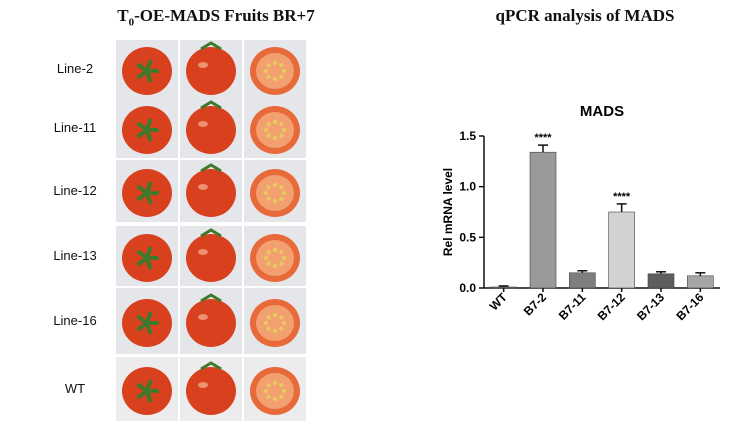 The image size is (744, 430). What do you see at coordinates (75, 68) in the screenshot?
I see `row-label: Line-2` at bounding box center [75, 68].